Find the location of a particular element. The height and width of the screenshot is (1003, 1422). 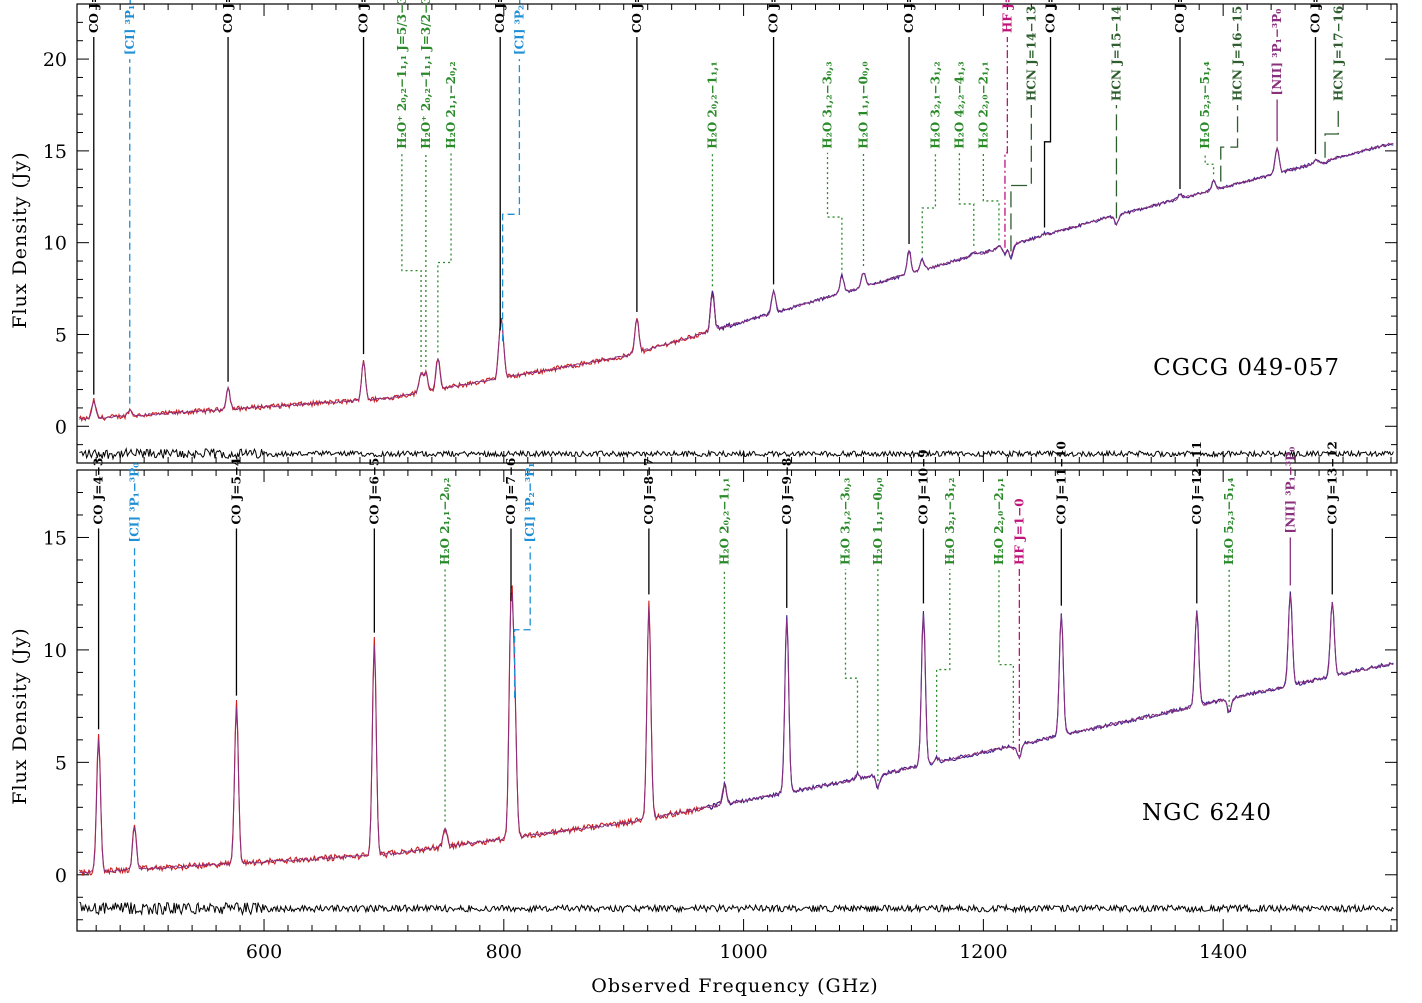

line-label: HCN J=14−13 is located at coordinates (1031, 53).